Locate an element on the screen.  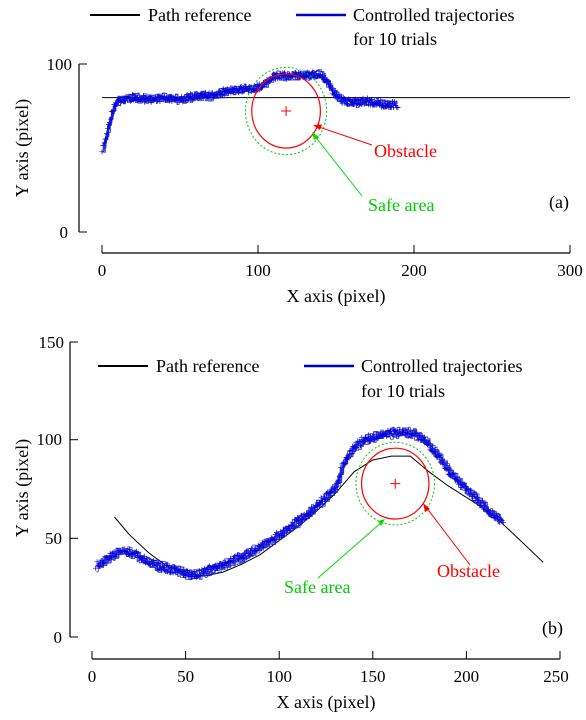
legend-b-trajectory-label-line1: Controlled trajectories is located at coordinates (441, 366).